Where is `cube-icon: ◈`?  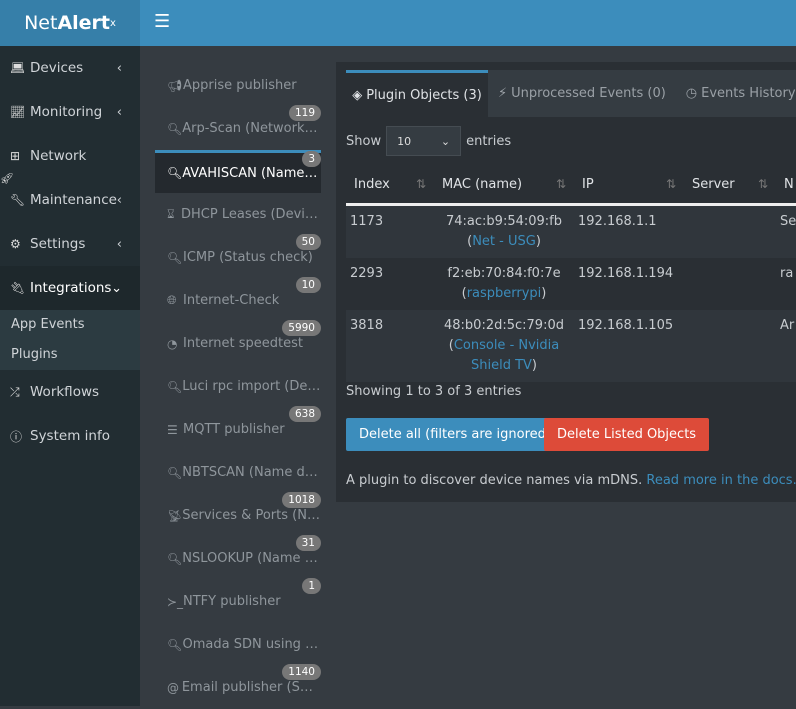
cube-icon: ◈ is located at coordinates (357, 95).